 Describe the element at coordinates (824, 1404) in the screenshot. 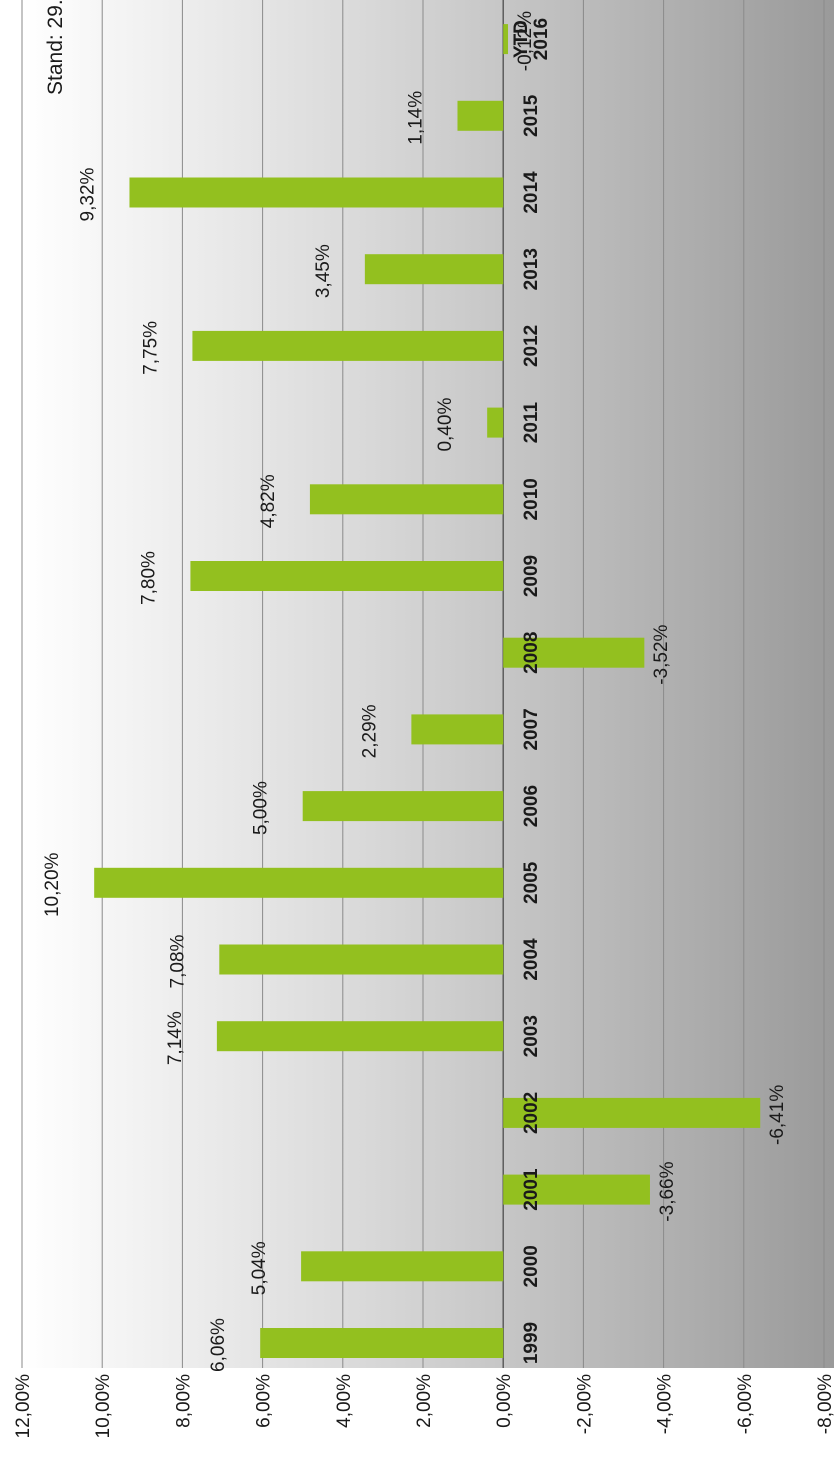

I see `tick-label: -8,00%` at that location.